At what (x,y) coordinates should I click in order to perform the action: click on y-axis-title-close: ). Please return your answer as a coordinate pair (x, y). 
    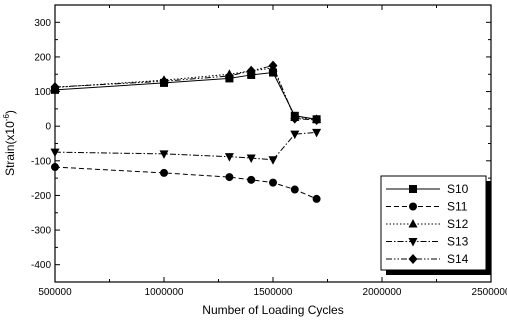
    Looking at the image, I should click on (10, 112).